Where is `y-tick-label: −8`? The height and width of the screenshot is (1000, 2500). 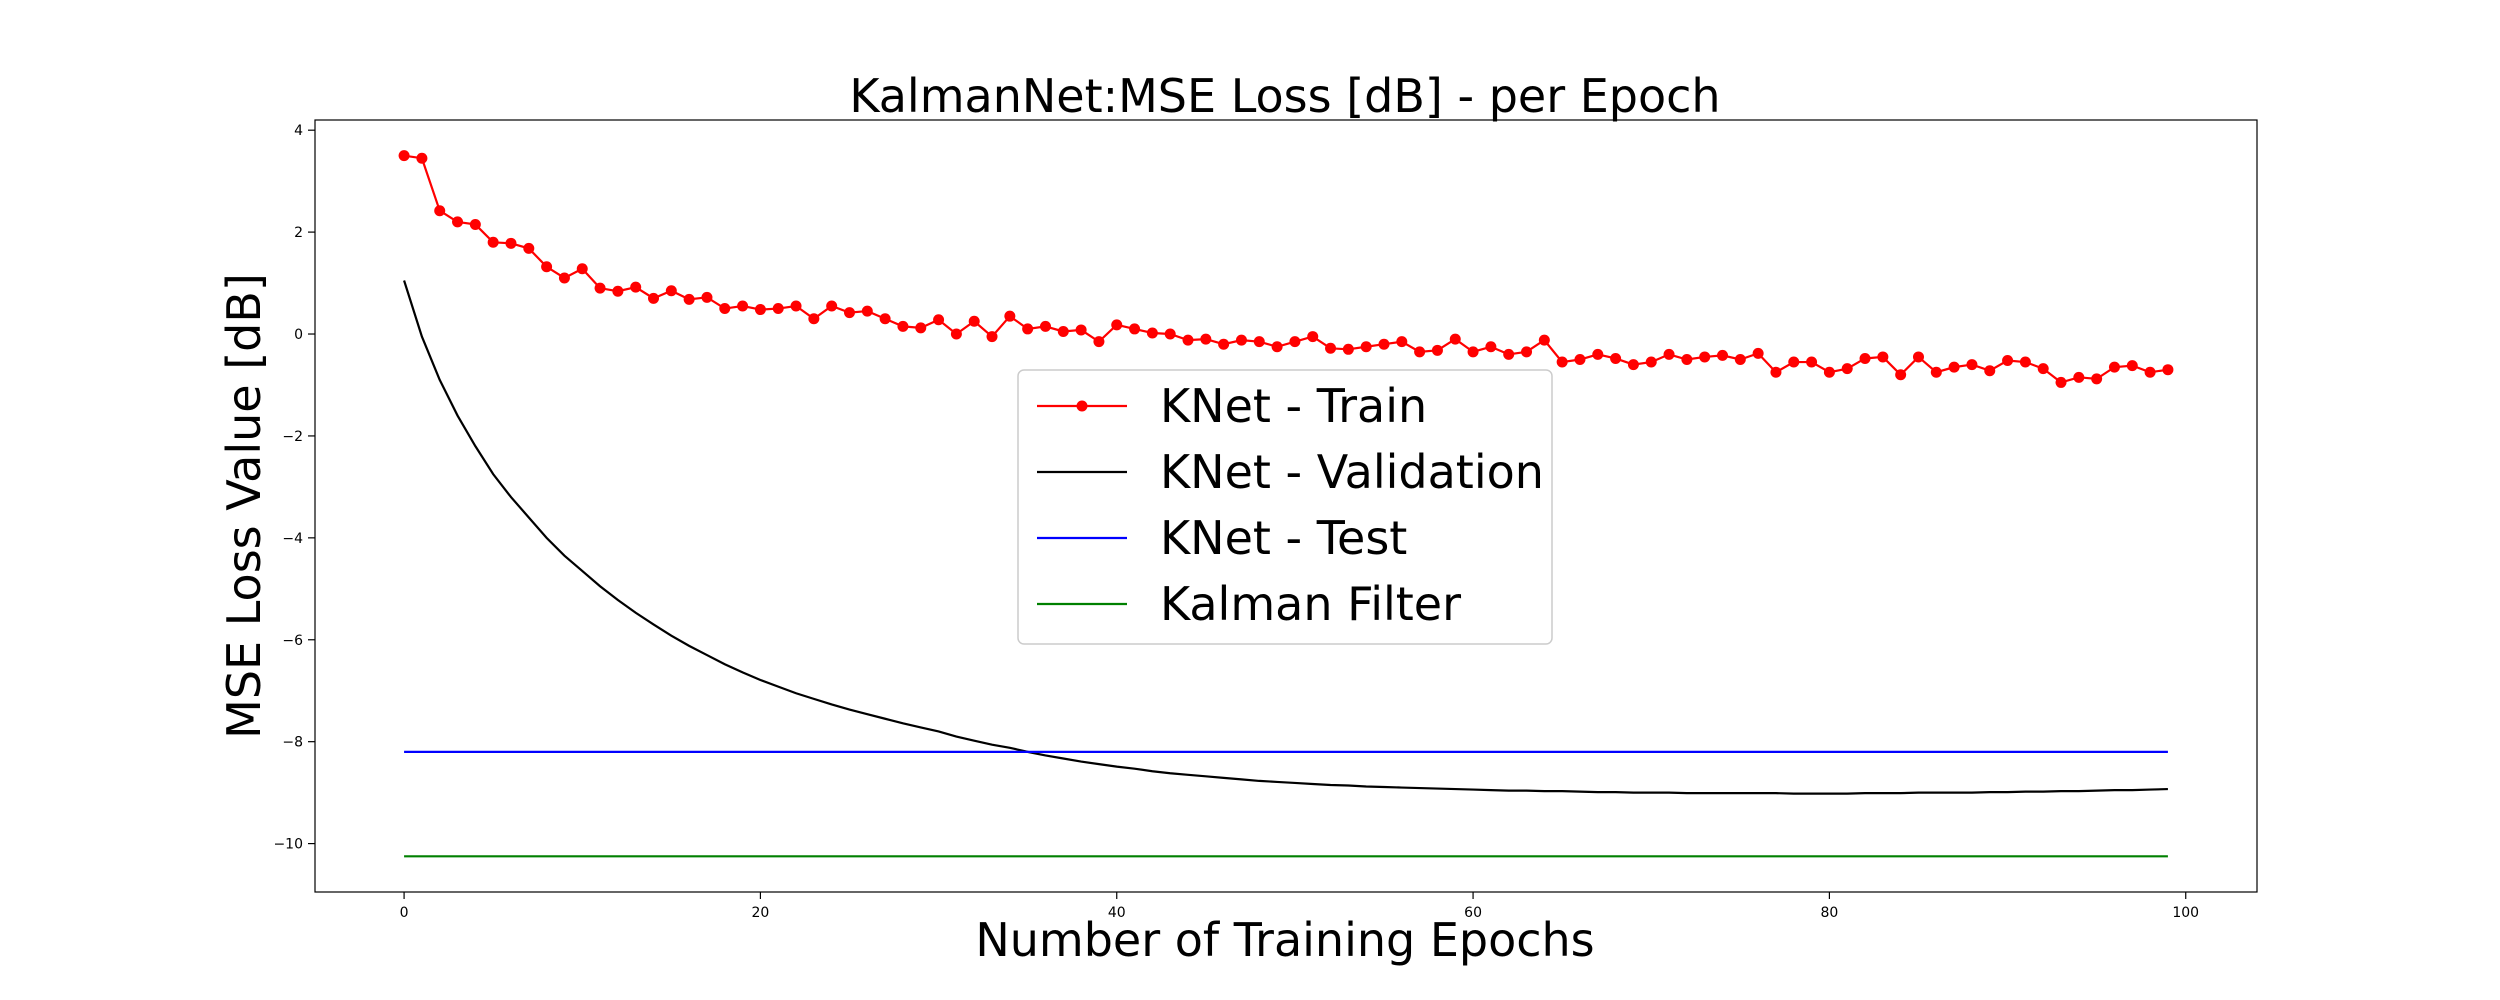
y-tick-label: −8 is located at coordinates (292, 743).